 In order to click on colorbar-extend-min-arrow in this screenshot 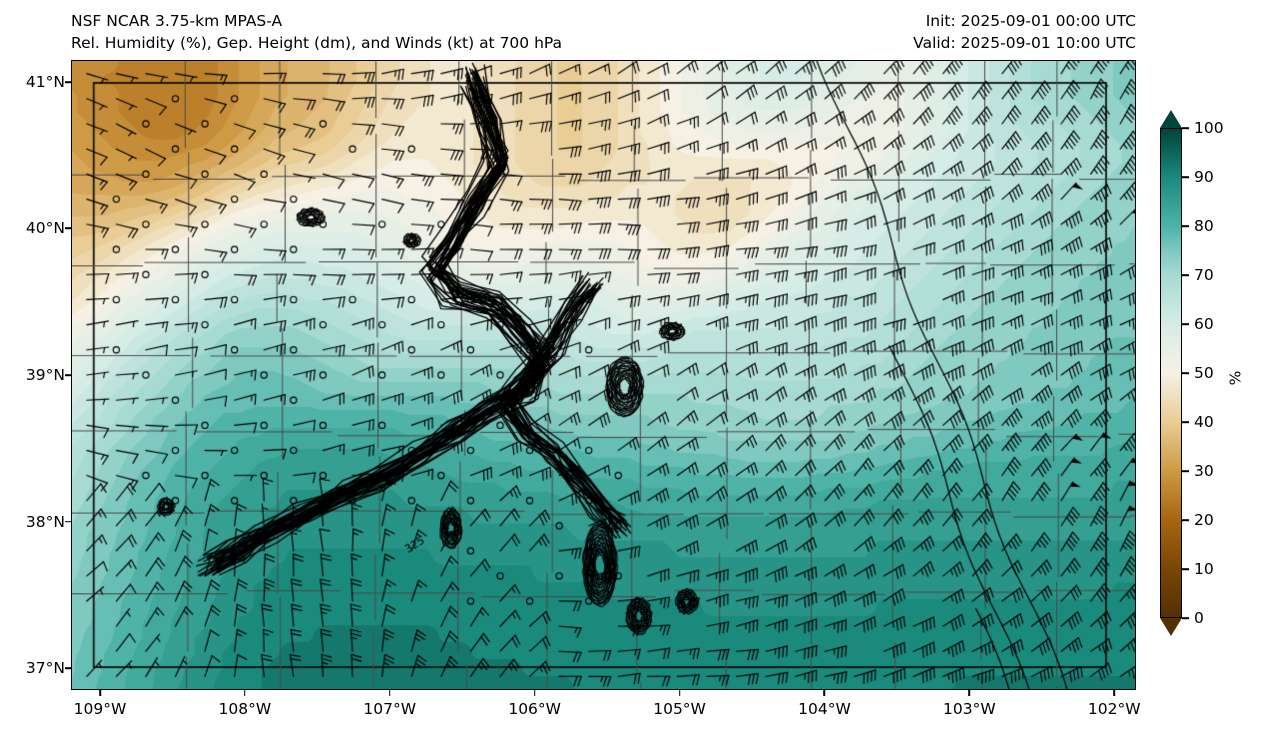, I will do `click(1171, 627)`.